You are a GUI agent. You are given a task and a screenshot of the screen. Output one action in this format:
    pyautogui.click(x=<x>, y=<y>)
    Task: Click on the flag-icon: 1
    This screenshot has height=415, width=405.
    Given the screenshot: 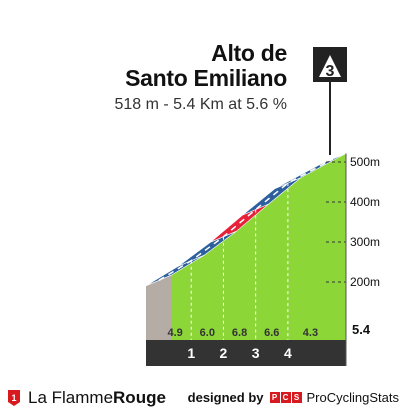 What is the action you would take?
    pyautogui.click(x=14, y=398)
    